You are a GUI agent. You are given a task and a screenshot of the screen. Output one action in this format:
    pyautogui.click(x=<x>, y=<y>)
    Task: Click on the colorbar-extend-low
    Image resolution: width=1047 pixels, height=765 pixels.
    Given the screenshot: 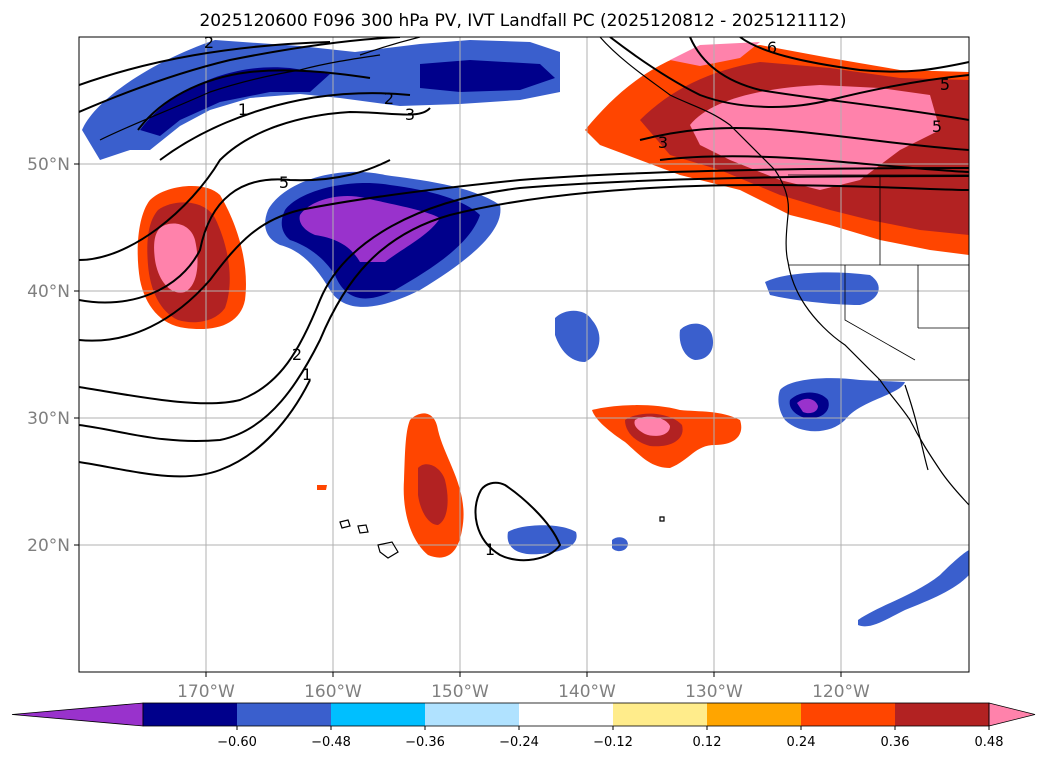 What is the action you would take?
    pyautogui.click(x=77, y=714)
    